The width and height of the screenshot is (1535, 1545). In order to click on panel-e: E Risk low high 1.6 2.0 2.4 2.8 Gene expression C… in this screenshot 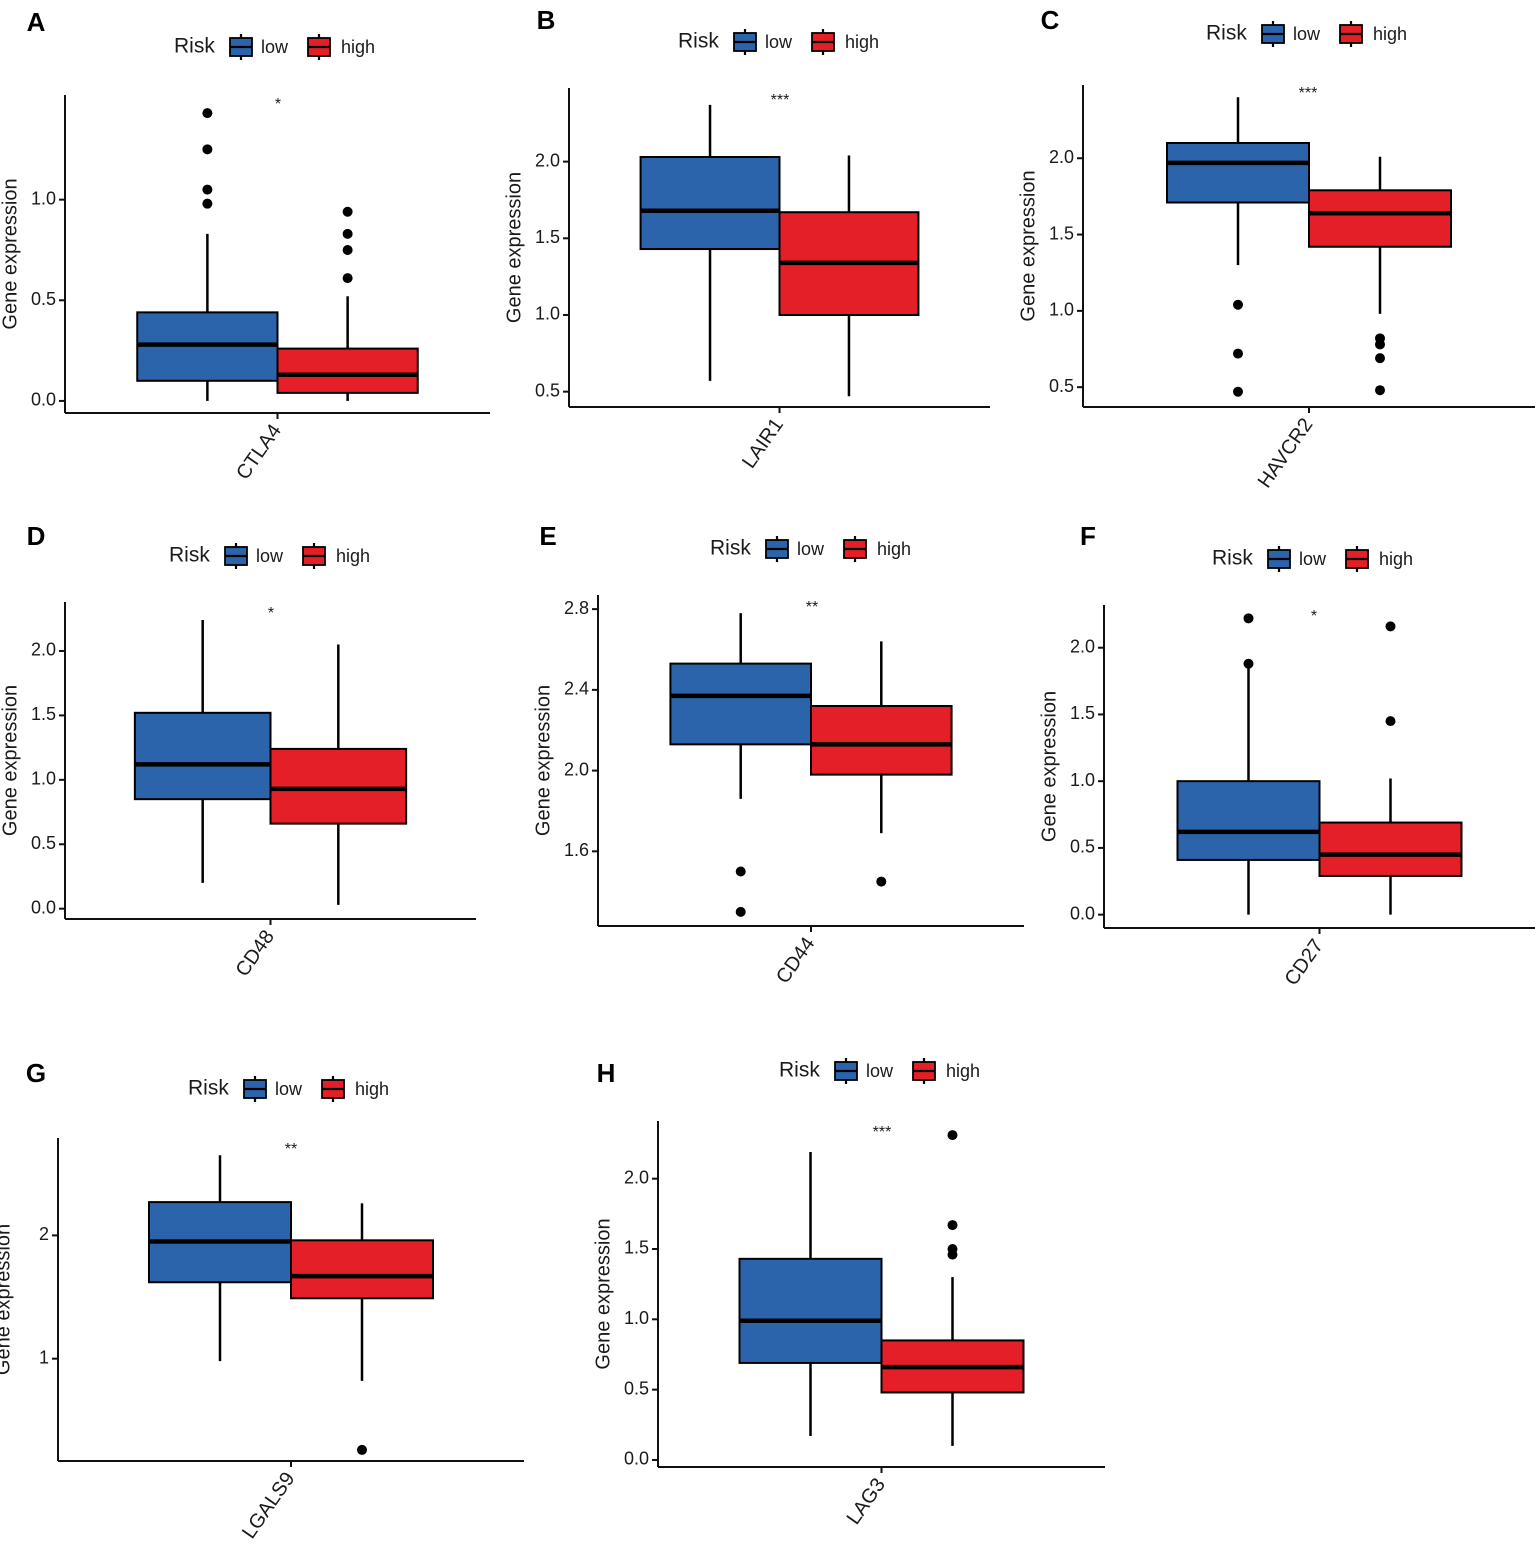, I will do `click(778, 754)`.